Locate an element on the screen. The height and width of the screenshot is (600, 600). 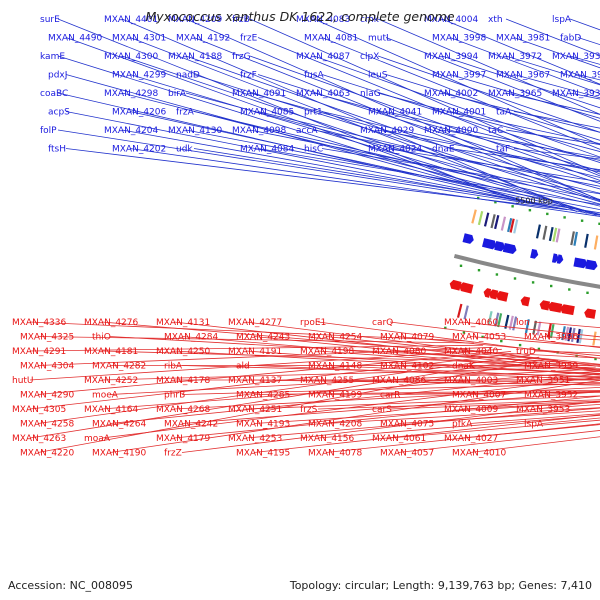
reverse-gene-label: MXAN_3952 is located at coordinates (551, 396).